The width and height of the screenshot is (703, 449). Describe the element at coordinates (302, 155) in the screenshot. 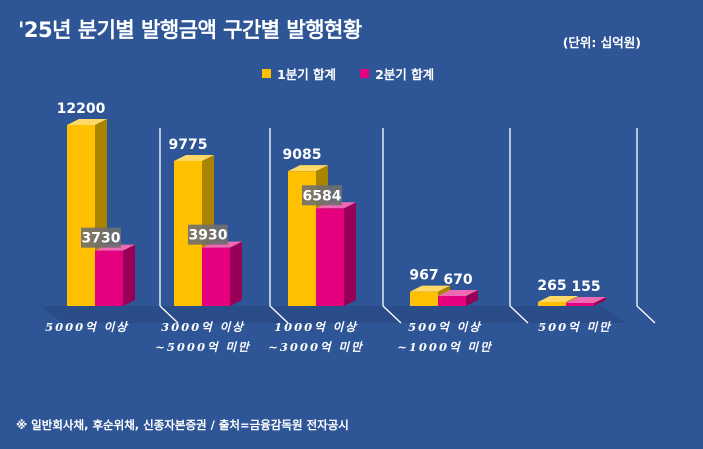

I see `data-label-q1: 9085` at that location.